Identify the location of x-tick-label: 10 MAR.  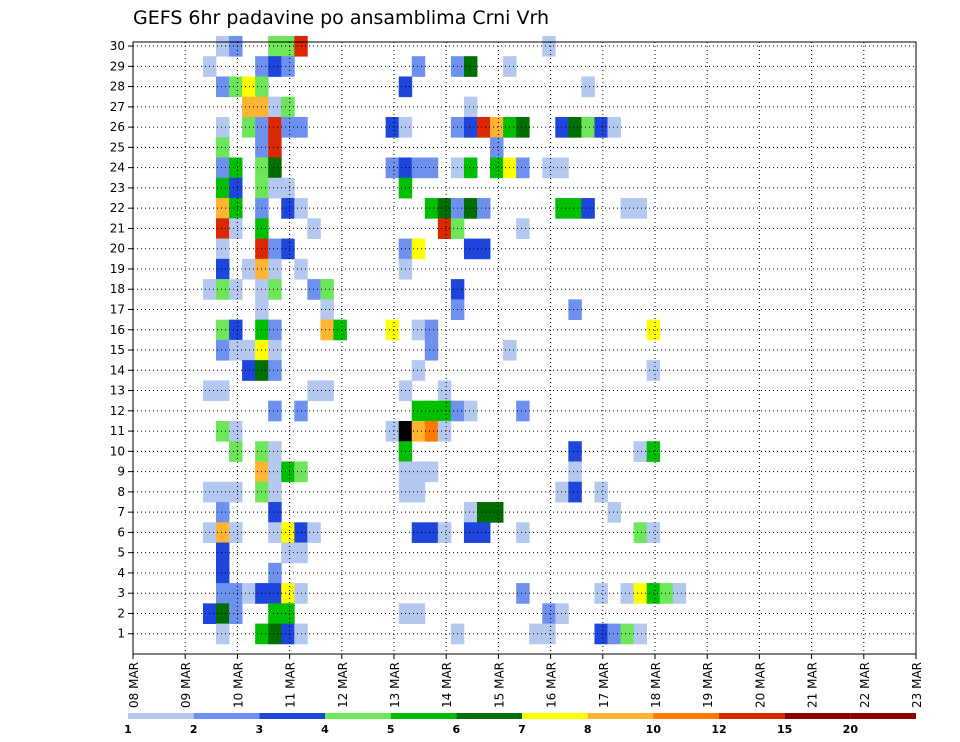
(238, 685).